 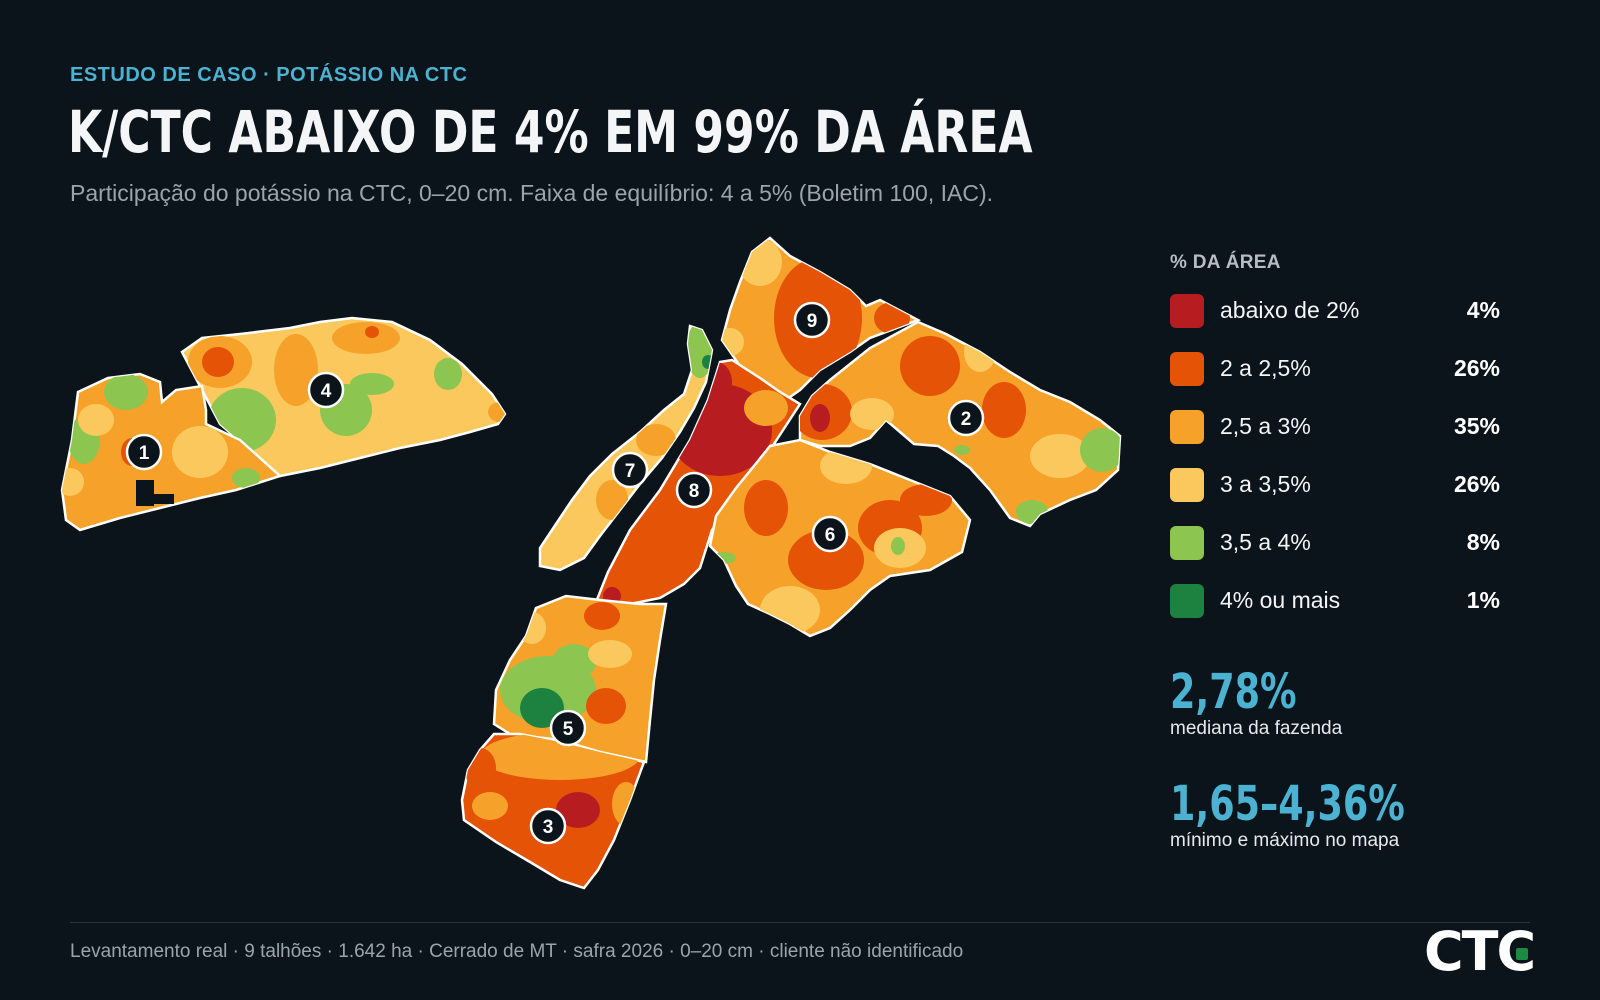 I want to click on range-caption: mínimo e máximo no mapa, so click(x=1285, y=840).